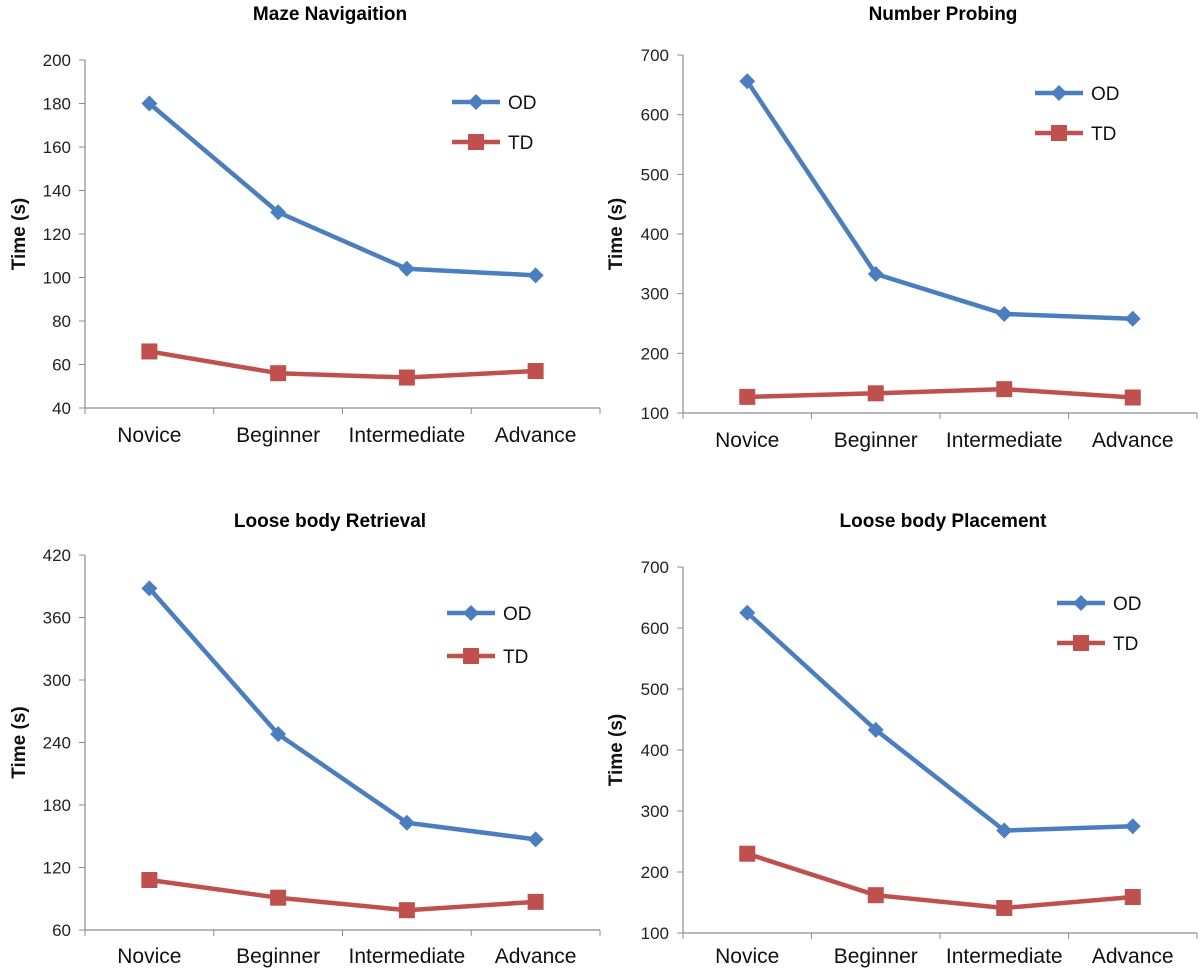 The image size is (1200, 980). What do you see at coordinates (57, 743) in the screenshot?
I see `y-tick-label: 240` at bounding box center [57, 743].